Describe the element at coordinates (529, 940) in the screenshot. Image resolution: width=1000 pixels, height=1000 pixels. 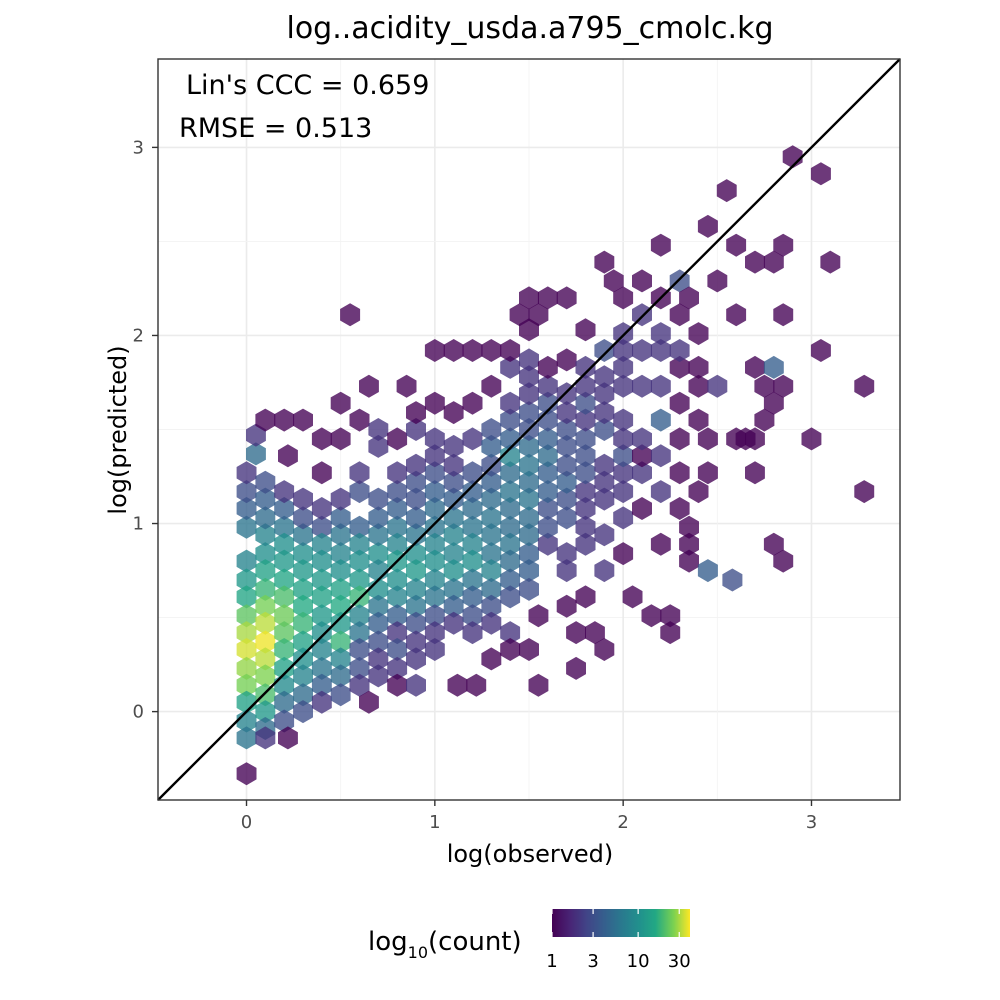
I see `legend: log10(count) 1 3 10 30` at that location.